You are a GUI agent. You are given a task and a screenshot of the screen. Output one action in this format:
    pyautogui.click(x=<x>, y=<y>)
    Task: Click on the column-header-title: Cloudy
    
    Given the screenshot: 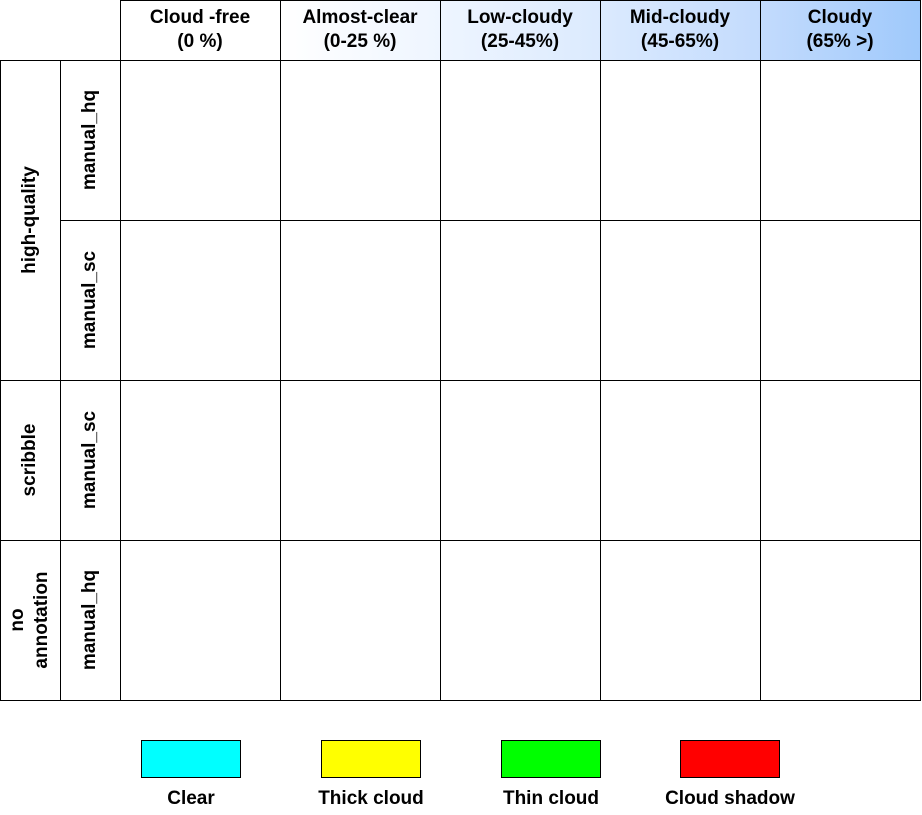 What is the action you would take?
    pyautogui.click(x=840, y=17)
    